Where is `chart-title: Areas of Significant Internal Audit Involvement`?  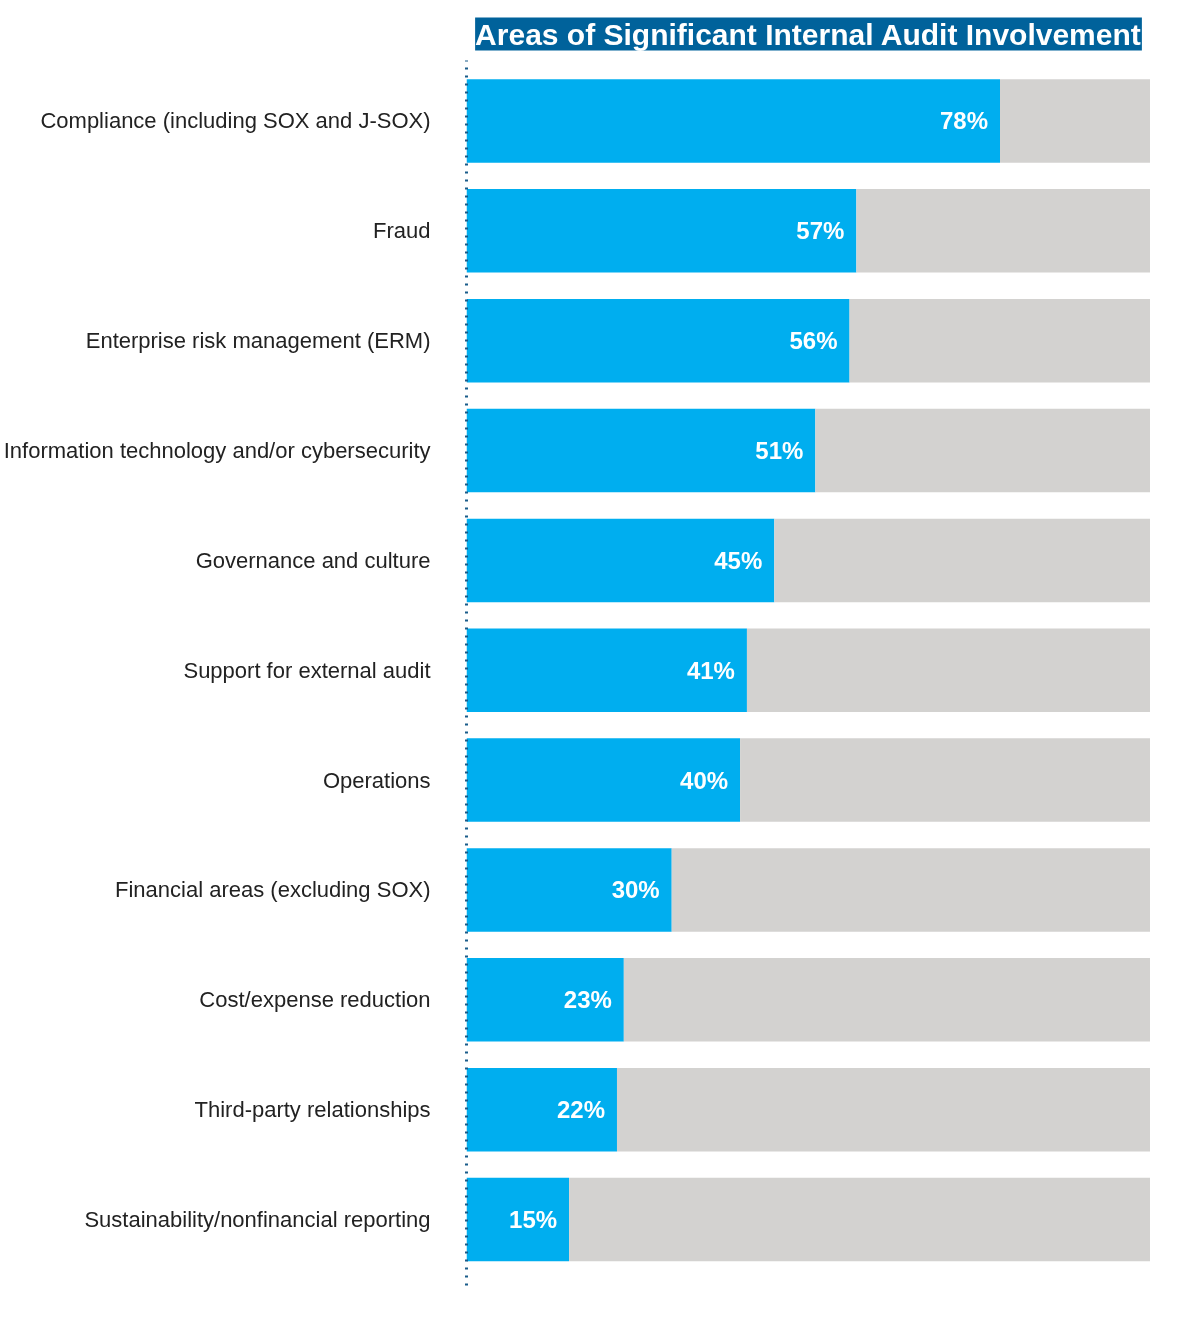 chart-title: Areas of Significant Internal Audit Involvement is located at coordinates (808, 34).